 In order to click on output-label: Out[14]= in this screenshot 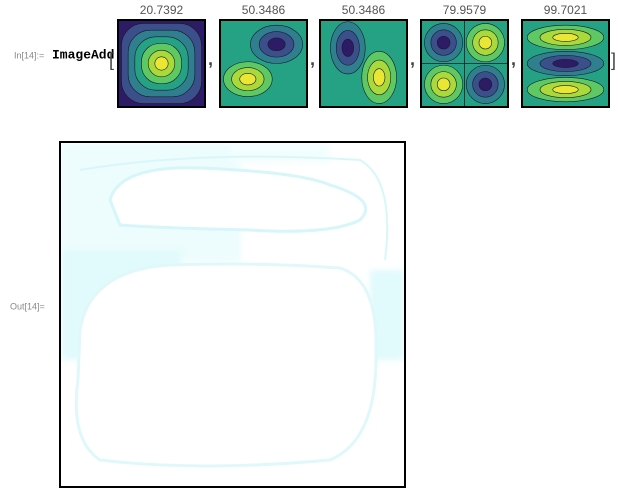, I will do `click(27, 306)`.